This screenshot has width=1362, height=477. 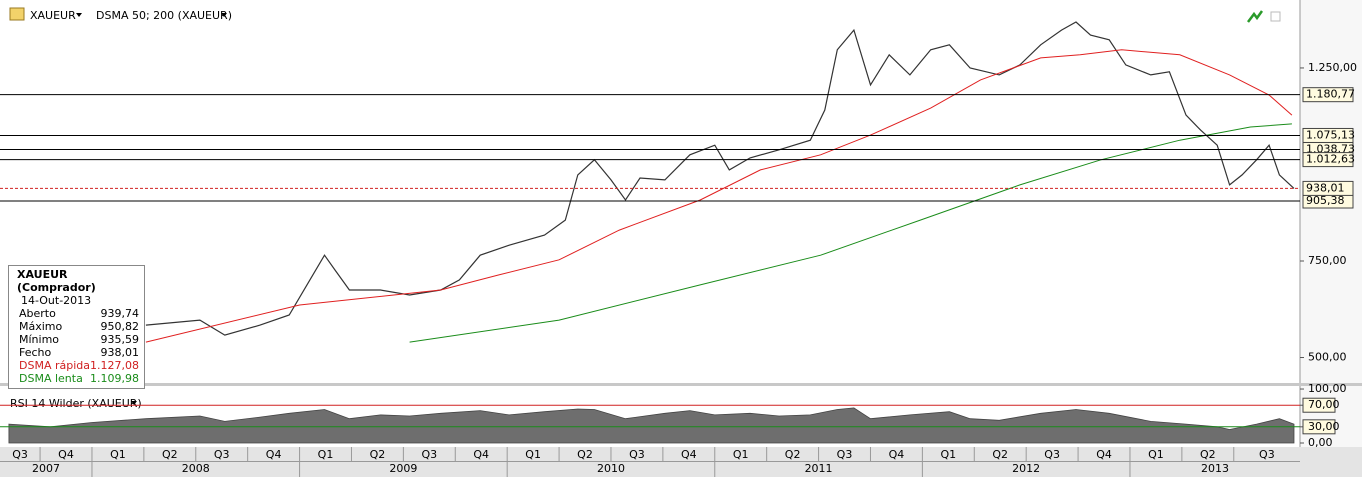 I want to click on info-date: 14-Out-2013, so click(x=56, y=300).